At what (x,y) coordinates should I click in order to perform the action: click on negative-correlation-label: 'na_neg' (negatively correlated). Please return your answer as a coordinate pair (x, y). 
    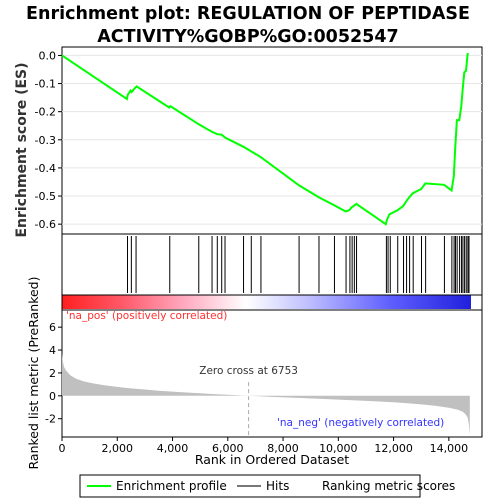
    Looking at the image, I should click on (360, 423).